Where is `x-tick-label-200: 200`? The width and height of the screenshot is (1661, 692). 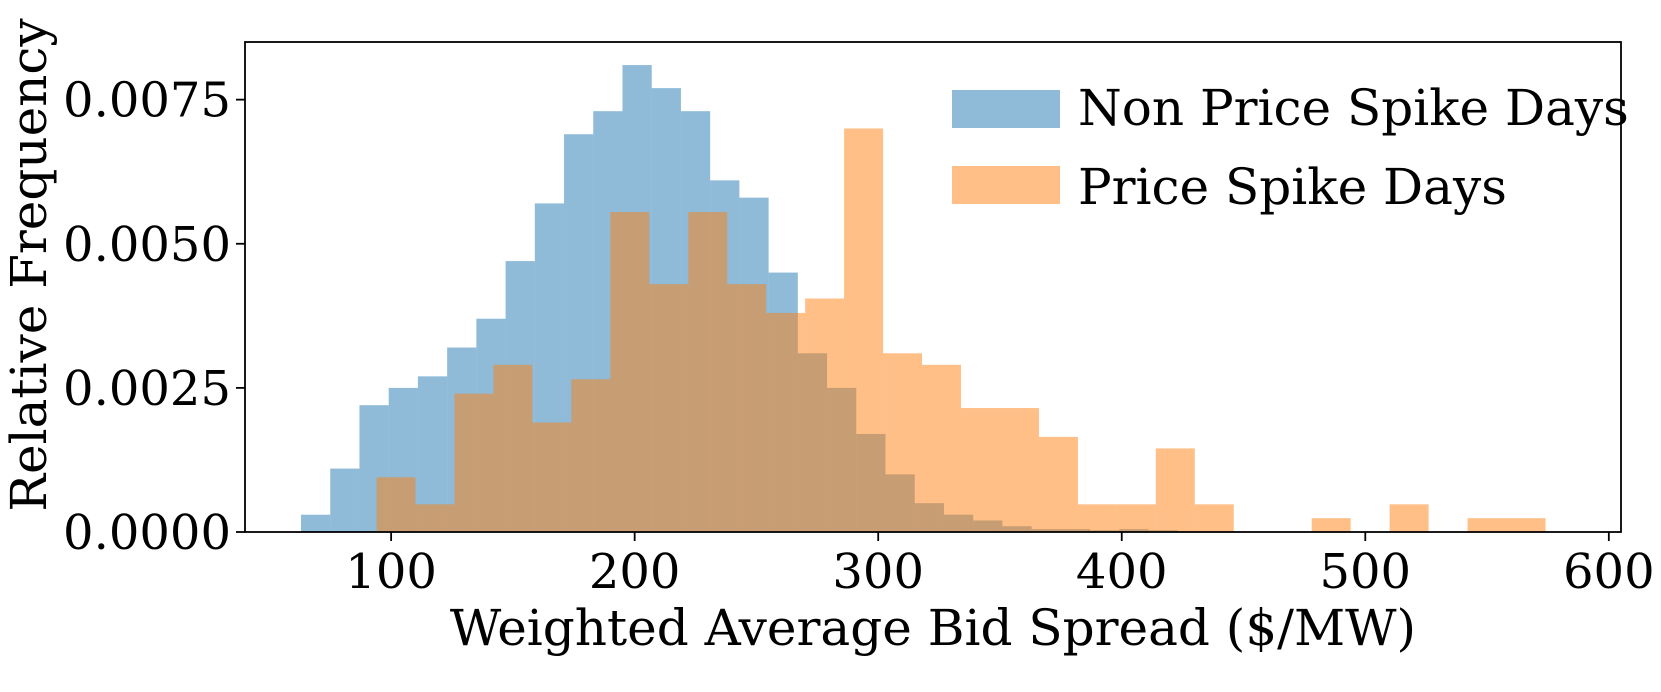 x-tick-label-200: 200 is located at coordinates (635, 572).